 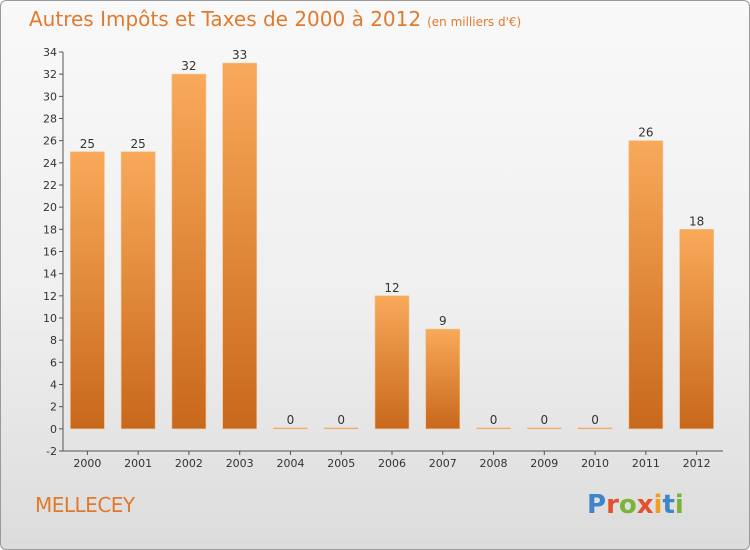 What do you see at coordinates (50, 207) in the screenshot?
I see `y-tick-label: 20` at bounding box center [50, 207].